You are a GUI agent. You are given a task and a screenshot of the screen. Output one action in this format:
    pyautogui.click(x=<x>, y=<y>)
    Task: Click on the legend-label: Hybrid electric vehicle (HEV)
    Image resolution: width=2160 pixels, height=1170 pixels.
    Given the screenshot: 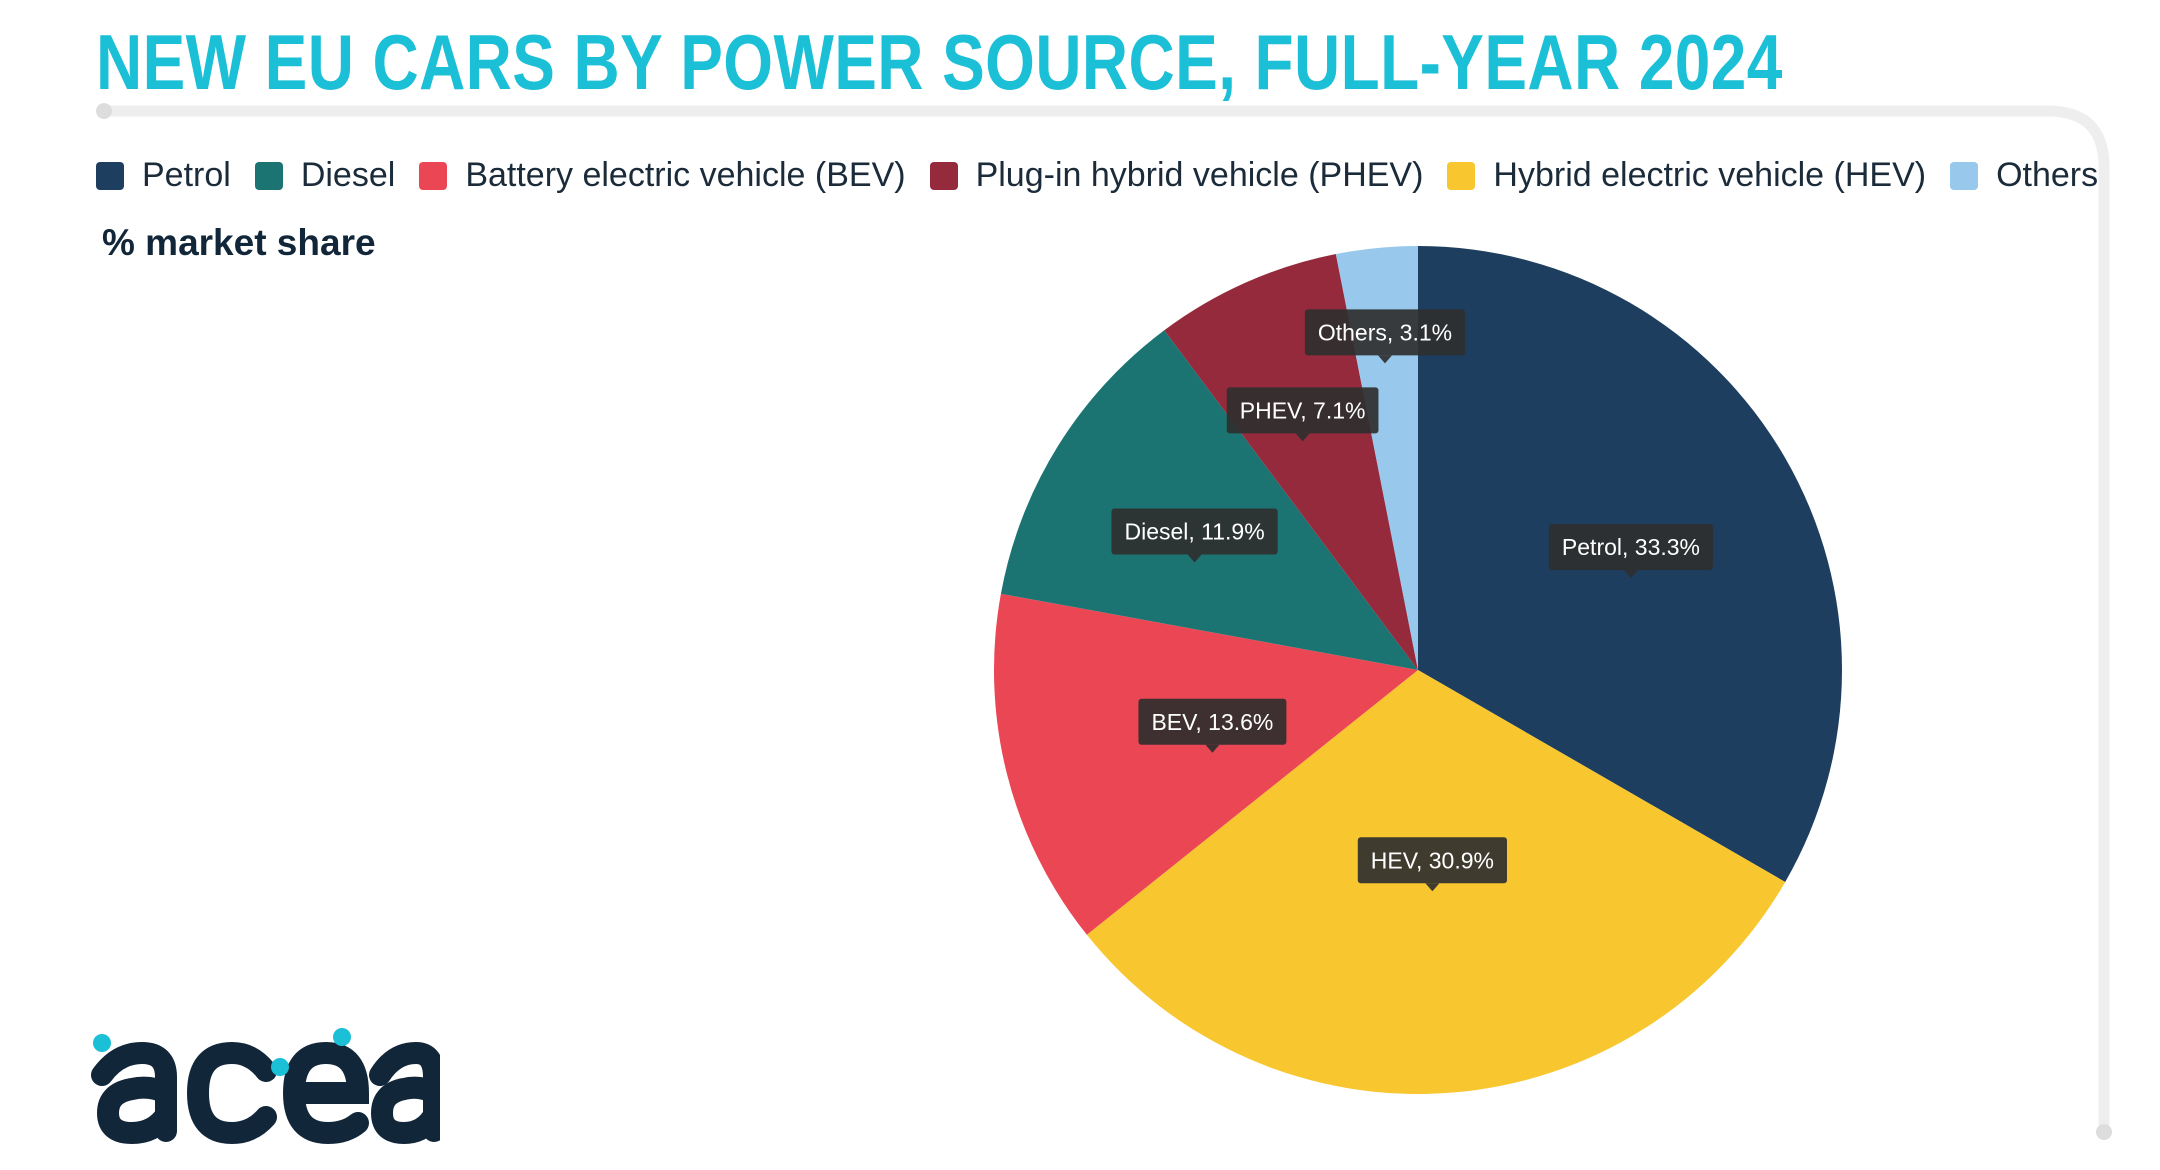 What is the action you would take?
    pyautogui.click(x=1710, y=175)
    